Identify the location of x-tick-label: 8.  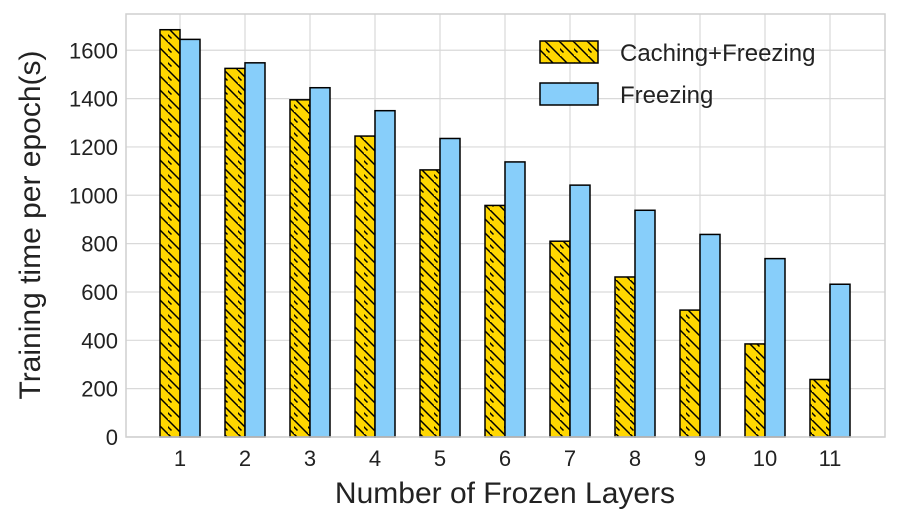
(635, 458).